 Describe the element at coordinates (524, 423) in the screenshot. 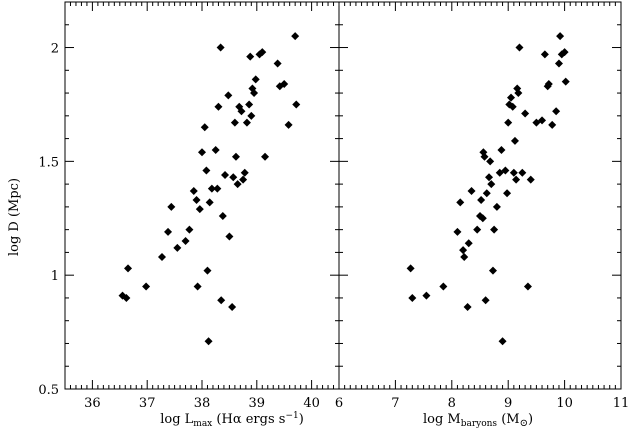

I see `right-x-label-sun: ⊙` at that location.